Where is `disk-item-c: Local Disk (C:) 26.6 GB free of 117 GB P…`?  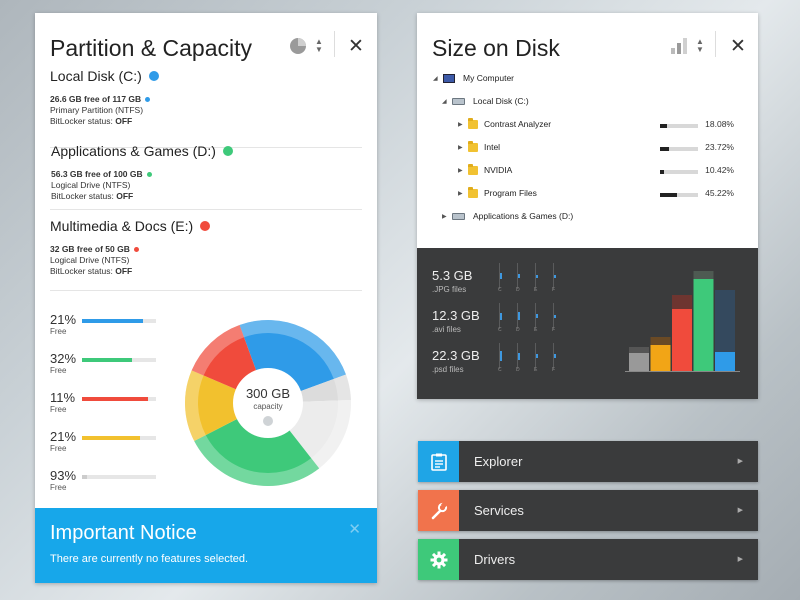 disk-item-c: Local Disk (C:) 26.6 GB free of 117 GB P… is located at coordinates (104, 97).